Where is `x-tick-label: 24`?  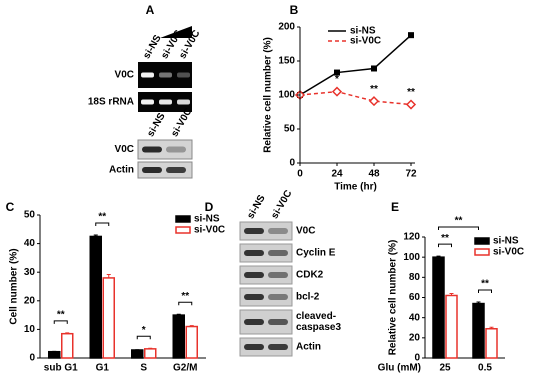 x-tick-label: 24 is located at coordinates (337, 174).